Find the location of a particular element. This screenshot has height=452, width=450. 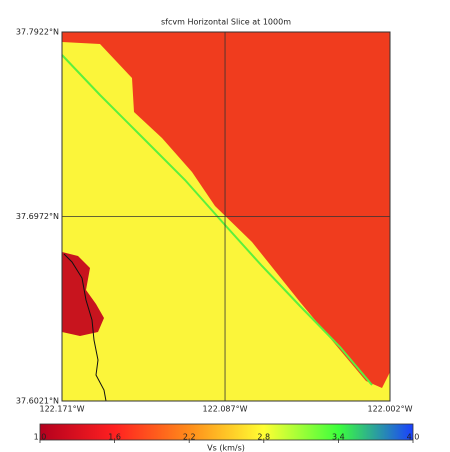

dark-red-region is located at coordinates (83, 294).